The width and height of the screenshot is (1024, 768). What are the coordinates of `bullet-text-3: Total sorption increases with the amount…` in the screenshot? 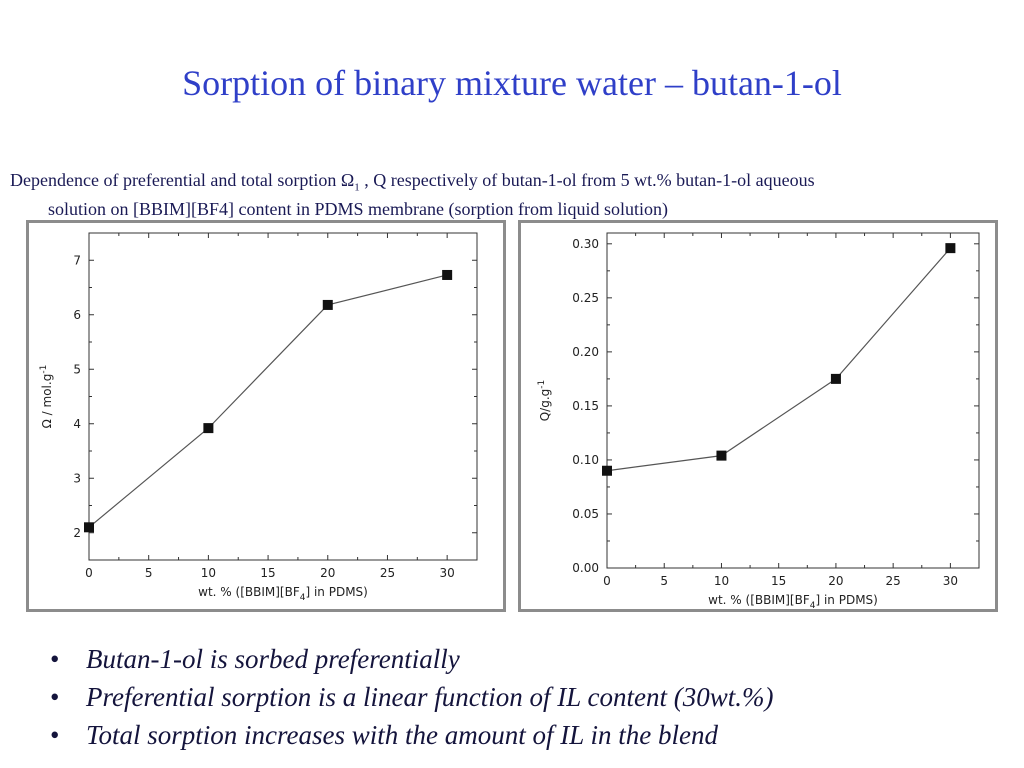 It's located at (402, 735).